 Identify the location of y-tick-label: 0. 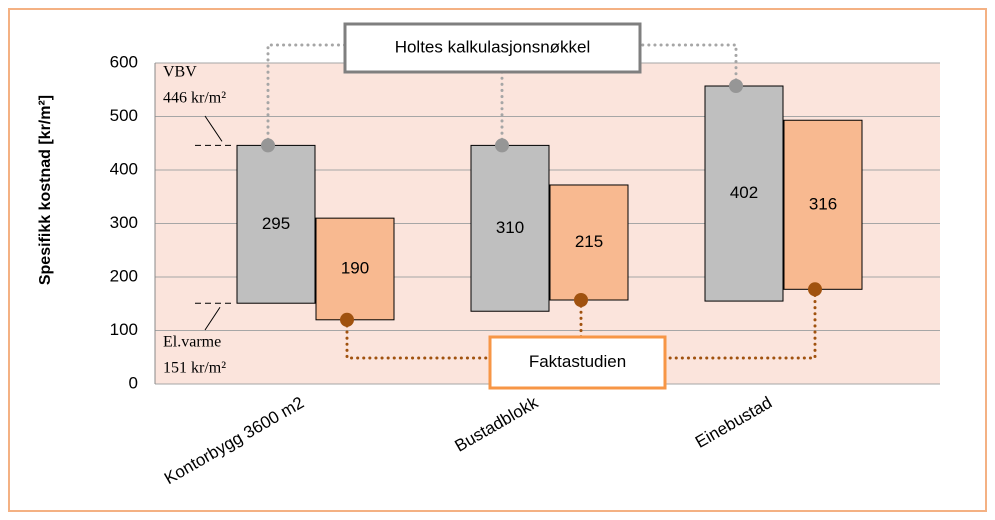
(133, 382).